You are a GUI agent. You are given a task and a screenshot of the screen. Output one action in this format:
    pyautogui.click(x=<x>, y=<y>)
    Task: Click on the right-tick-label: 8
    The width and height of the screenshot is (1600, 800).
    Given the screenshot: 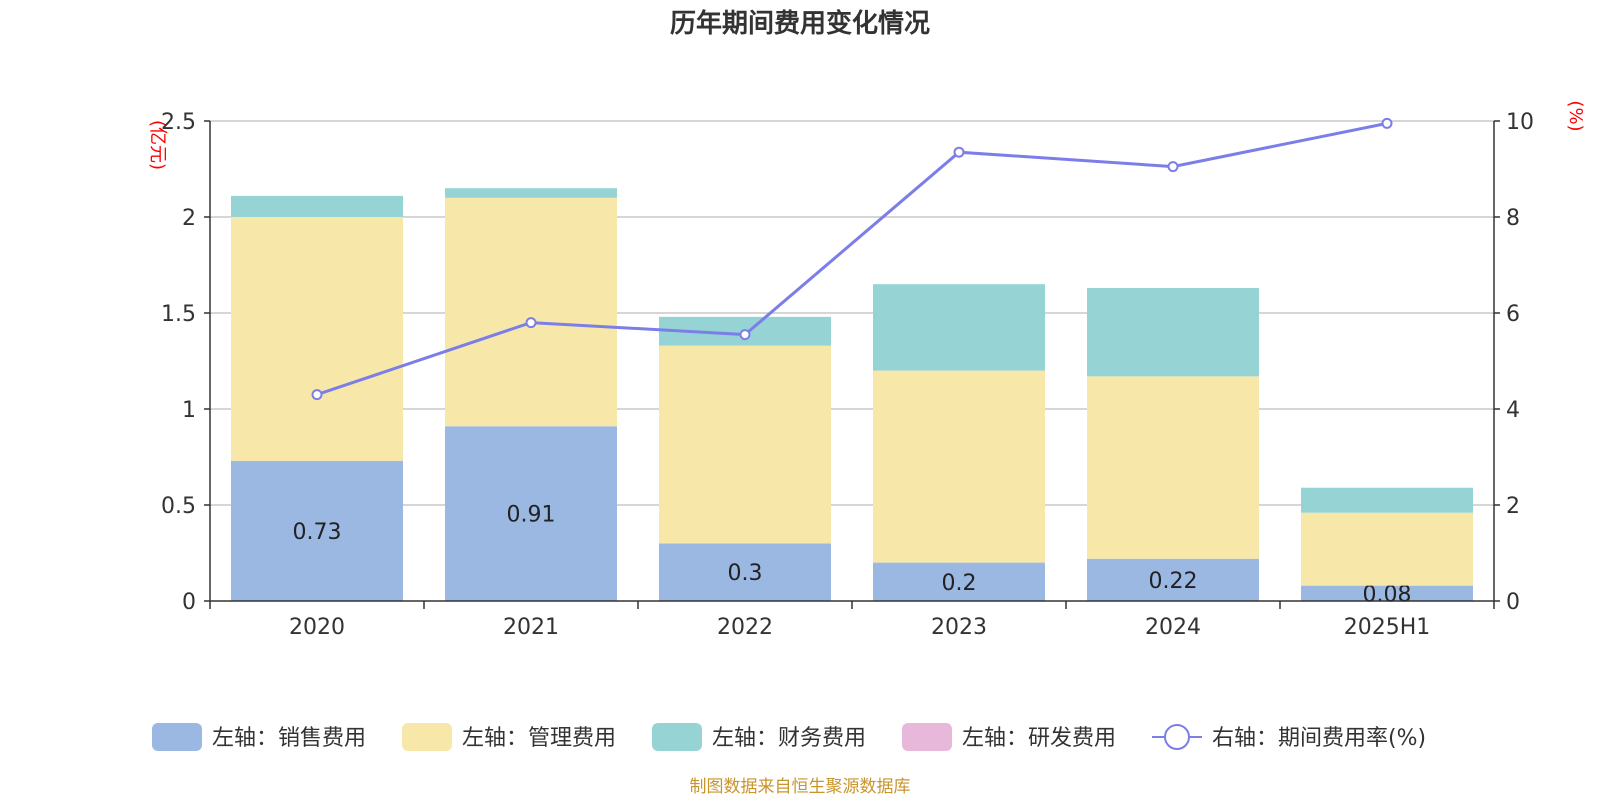 What is the action you would take?
    pyautogui.click(x=1513, y=218)
    